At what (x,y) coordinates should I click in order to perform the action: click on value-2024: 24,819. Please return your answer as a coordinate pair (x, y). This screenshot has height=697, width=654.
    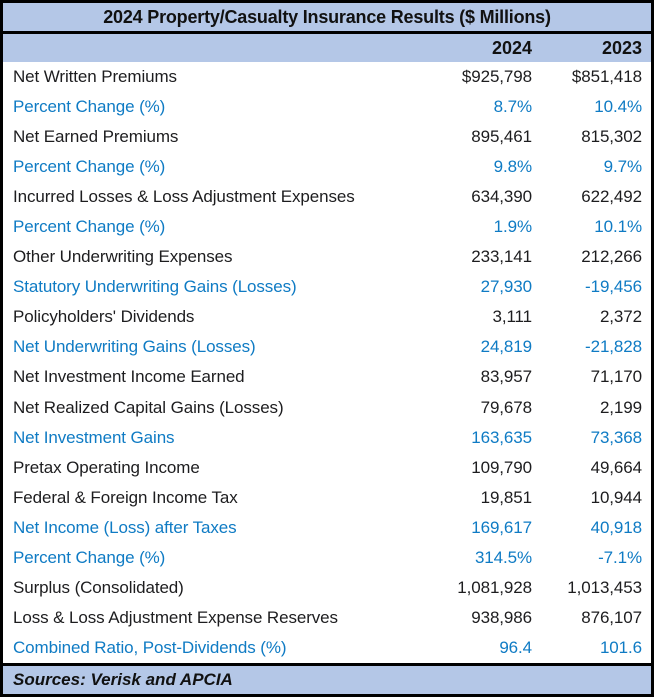
    Looking at the image, I should click on (506, 347).